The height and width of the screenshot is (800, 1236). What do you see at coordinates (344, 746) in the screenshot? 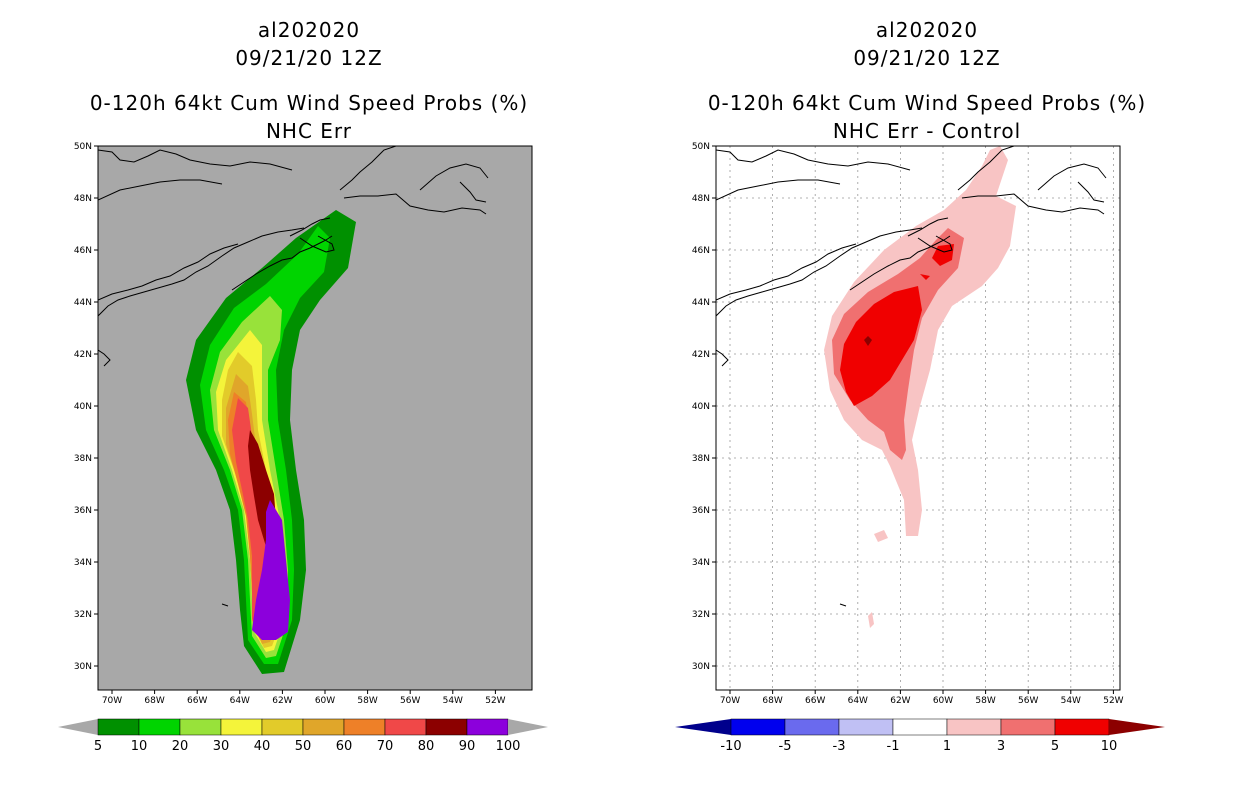
I see `colorbar-label: 60` at bounding box center [344, 746].